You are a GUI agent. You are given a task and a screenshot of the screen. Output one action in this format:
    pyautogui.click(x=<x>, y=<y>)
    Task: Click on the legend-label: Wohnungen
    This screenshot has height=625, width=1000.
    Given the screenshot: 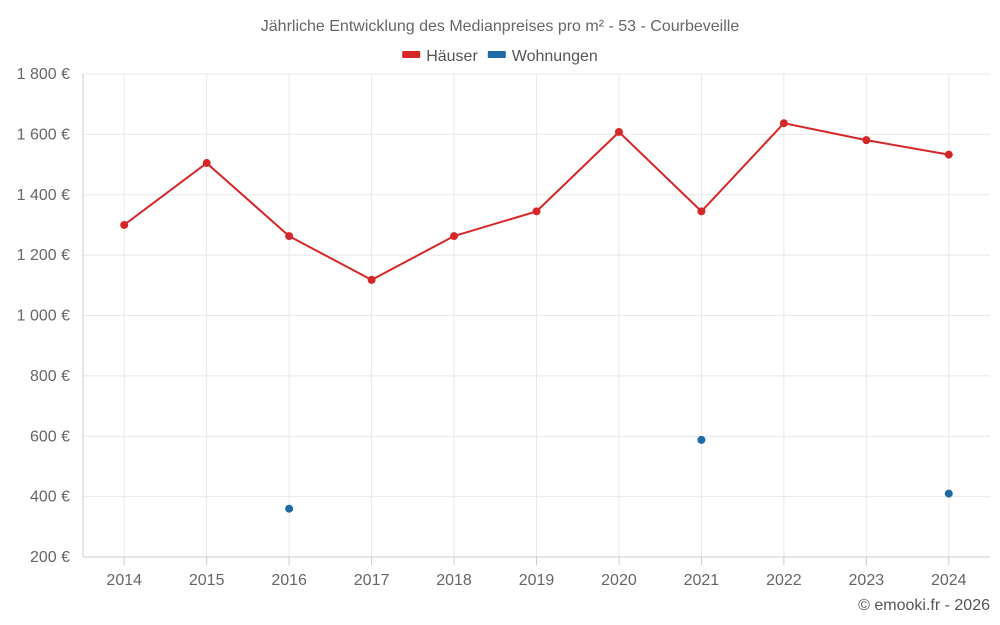 What is the action you would take?
    pyautogui.click(x=555, y=56)
    